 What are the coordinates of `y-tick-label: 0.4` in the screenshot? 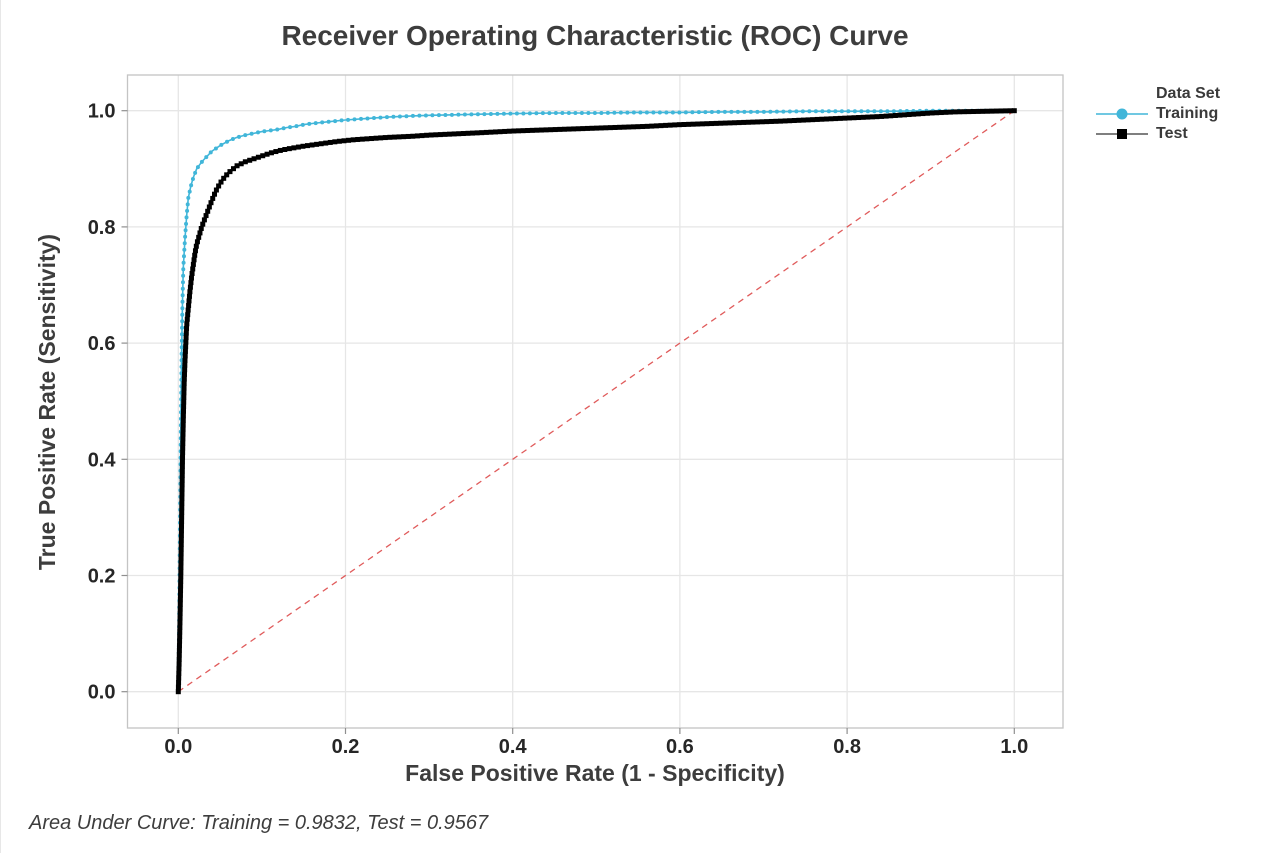 It's located at (102, 460).